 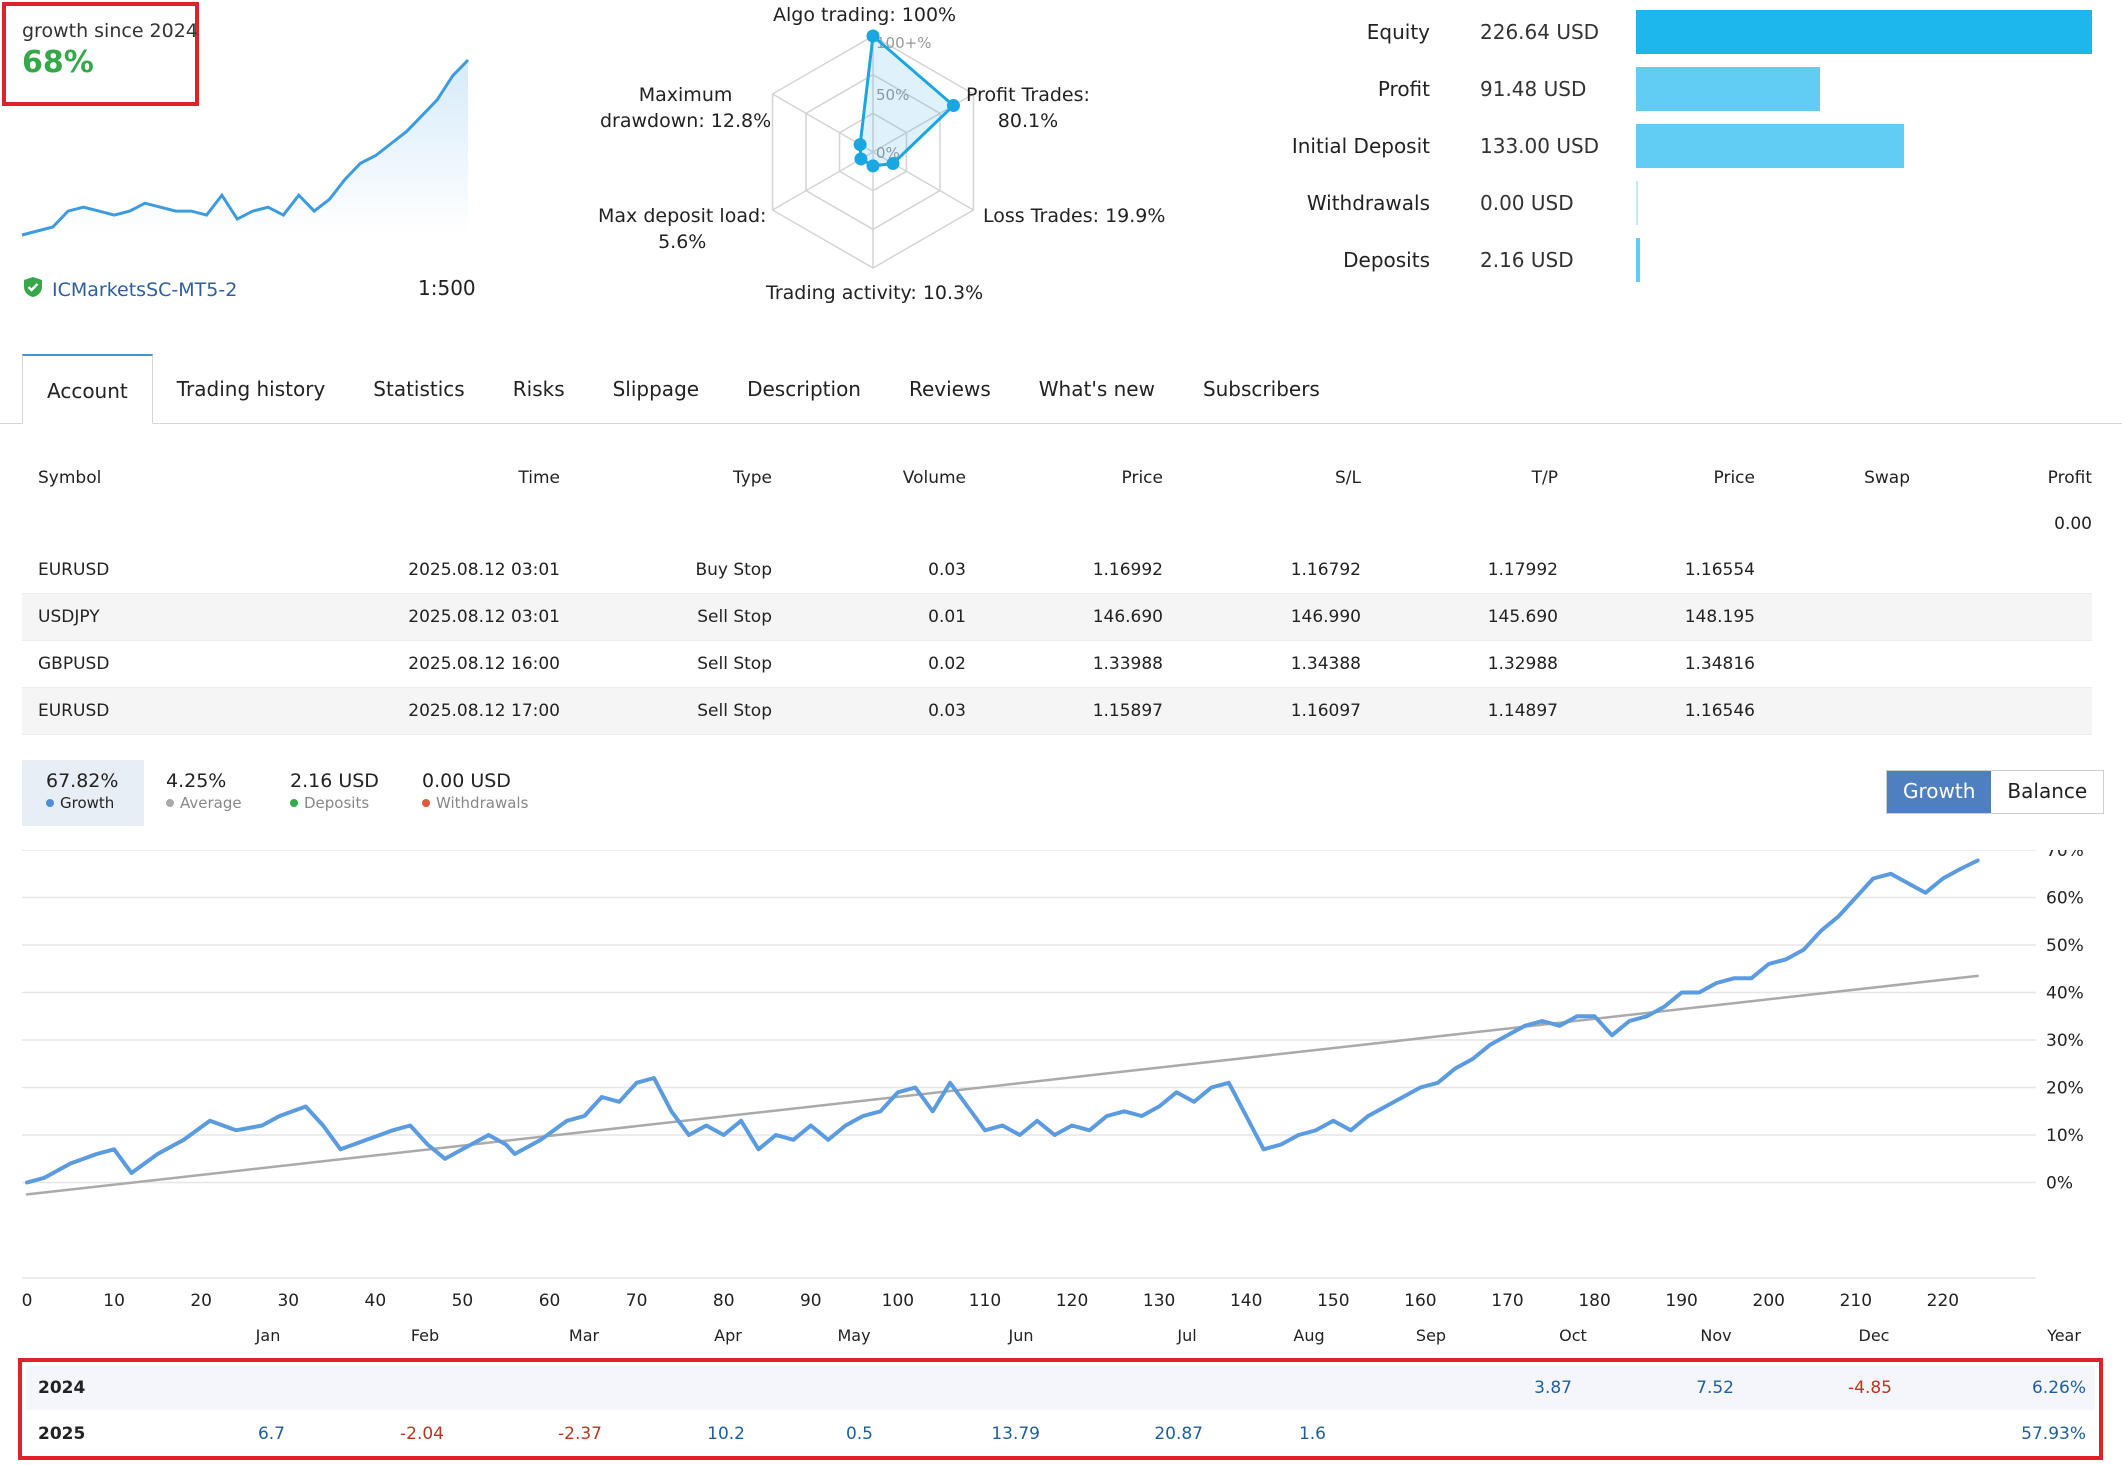 I want to click on y-tick-label-5: 20%, so click(x=2065, y=1089).